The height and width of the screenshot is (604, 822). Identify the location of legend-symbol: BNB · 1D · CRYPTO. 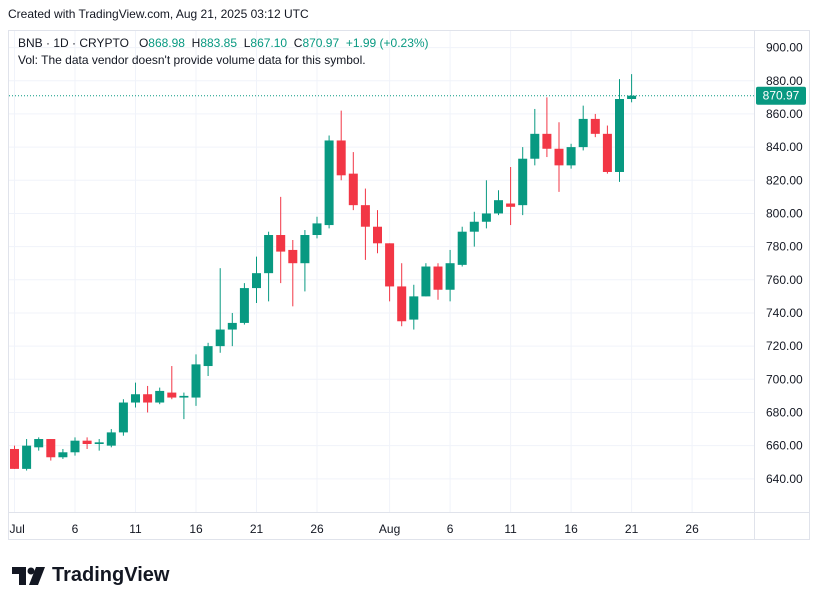
(73, 43).